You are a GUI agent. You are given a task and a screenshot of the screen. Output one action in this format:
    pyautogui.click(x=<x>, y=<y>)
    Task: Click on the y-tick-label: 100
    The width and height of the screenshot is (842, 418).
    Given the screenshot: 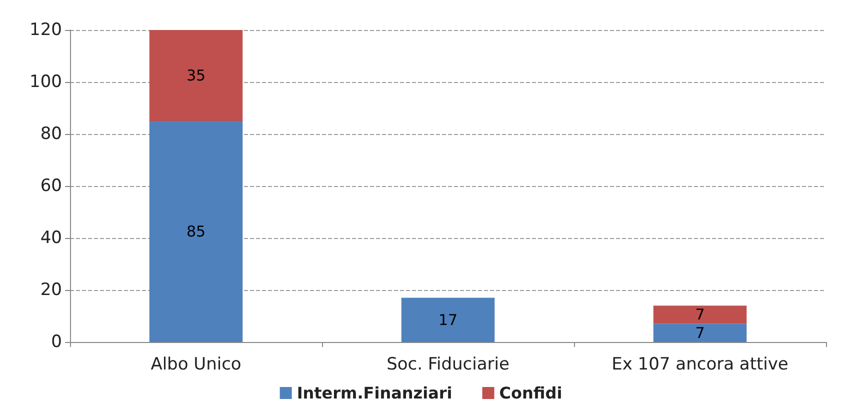 What is the action you would take?
    pyautogui.click(x=46, y=82)
    